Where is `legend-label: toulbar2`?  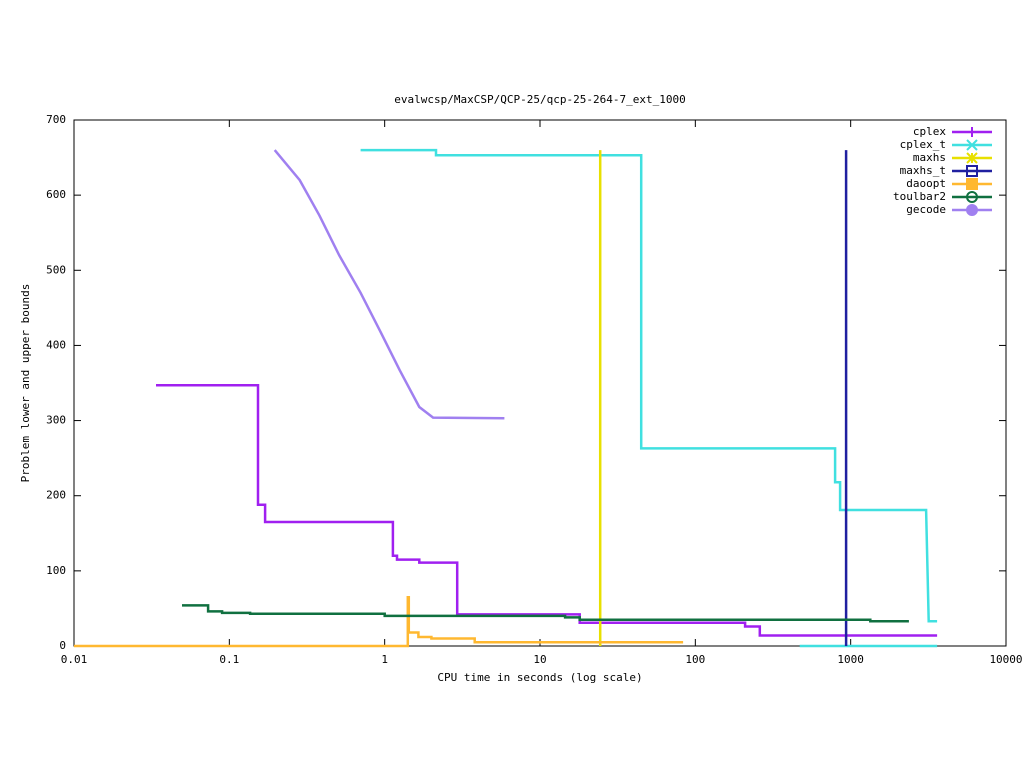 legend-label: toulbar2 is located at coordinates (919, 196).